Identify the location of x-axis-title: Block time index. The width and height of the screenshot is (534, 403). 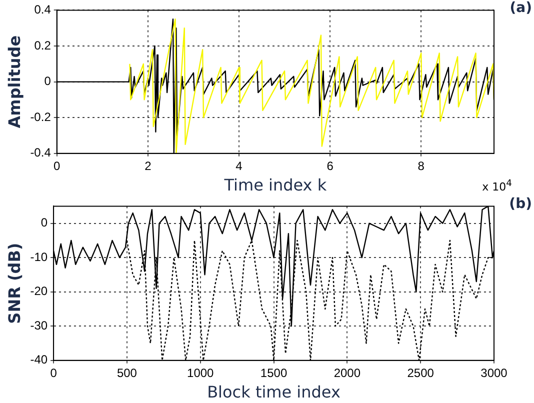
(273, 392).